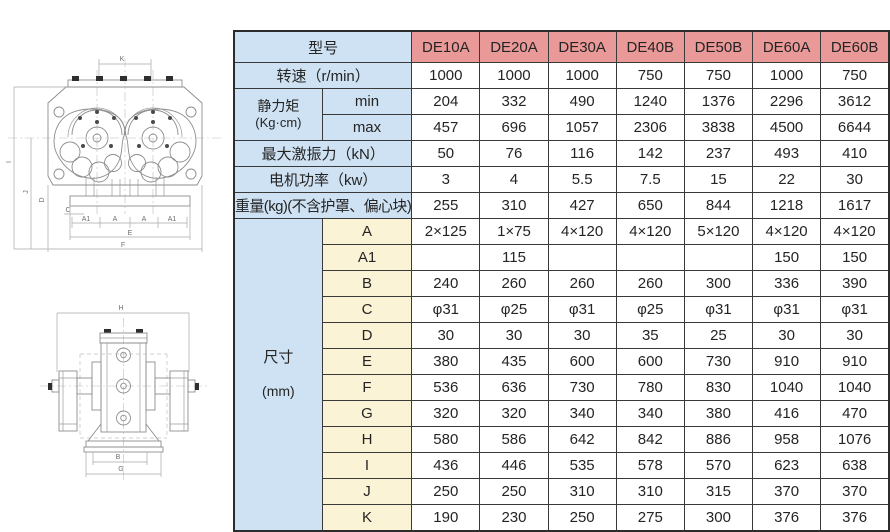  Describe the element at coordinates (278, 114) in the screenshot. I see `group-label: 静力矩 (Kg·cm)` at that location.